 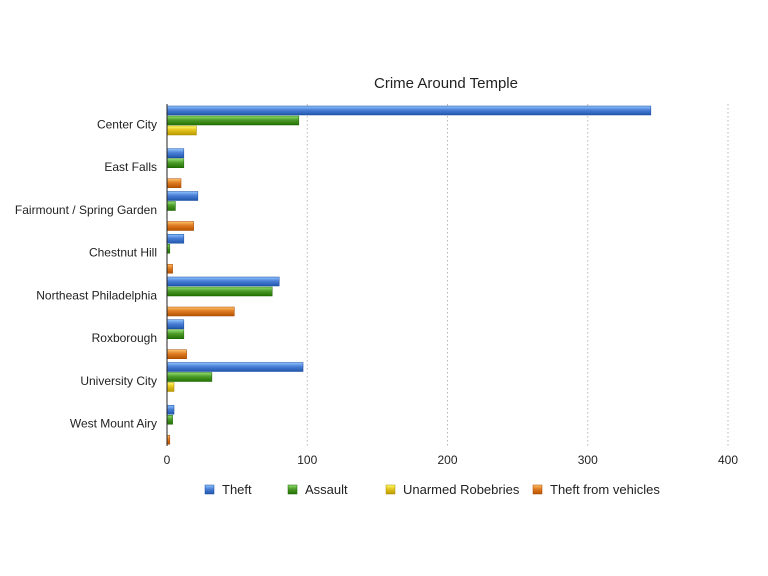 What do you see at coordinates (292, 489) in the screenshot?
I see `legend-swatch-assault` at bounding box center [292, 489].